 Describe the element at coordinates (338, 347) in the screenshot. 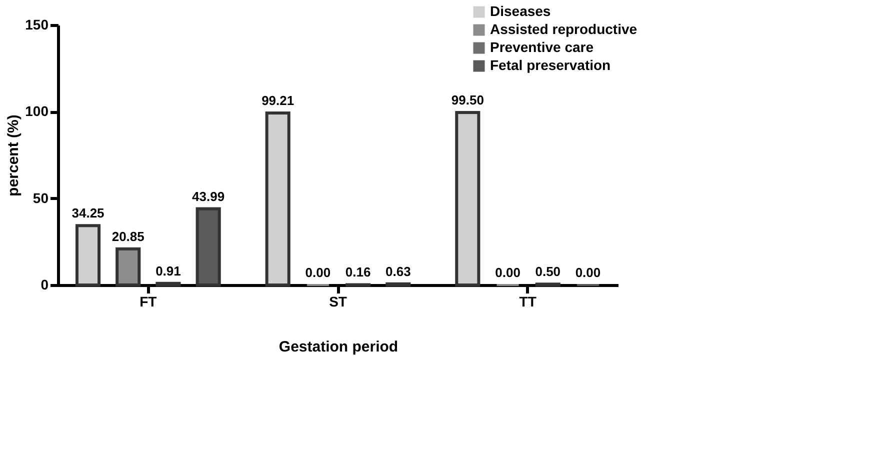

I see `x-axis-title: Gestation period` at that location.